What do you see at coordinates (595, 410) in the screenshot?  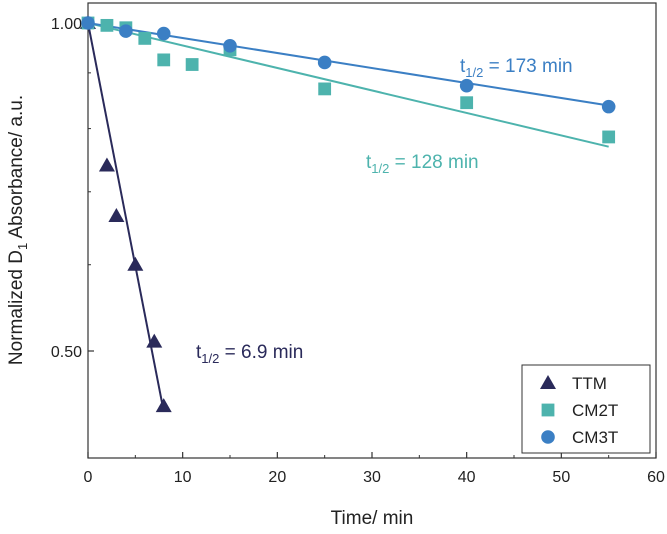 I see `legend-label-cm2t: CM2T` at bounding box center [595, 410].